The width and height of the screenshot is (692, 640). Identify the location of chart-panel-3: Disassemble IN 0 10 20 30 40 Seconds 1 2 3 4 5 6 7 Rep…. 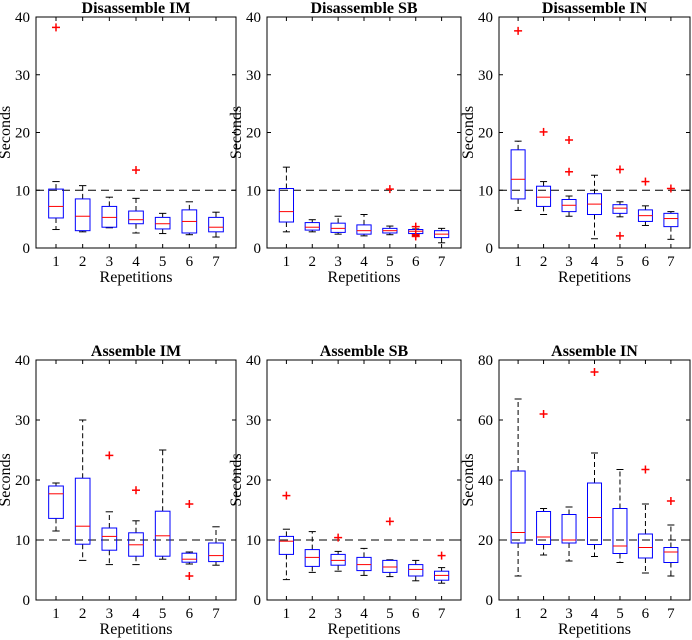
(575, 143).